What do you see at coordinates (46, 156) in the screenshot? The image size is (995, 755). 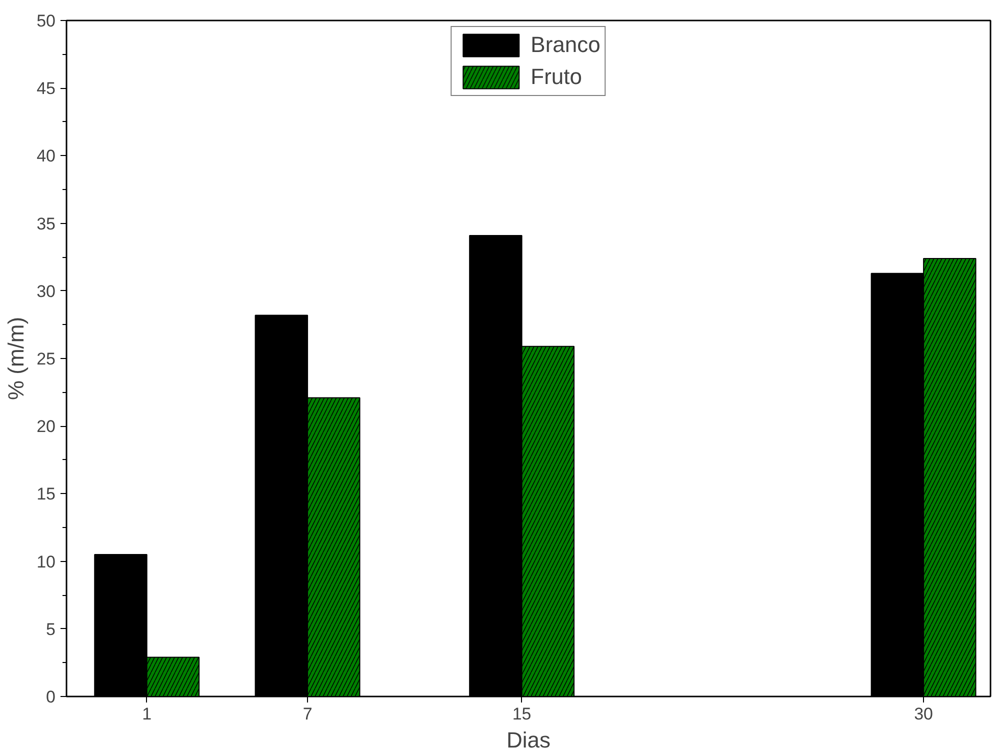 I see `y-tick-label: 40` at bounding box center [46, 156].